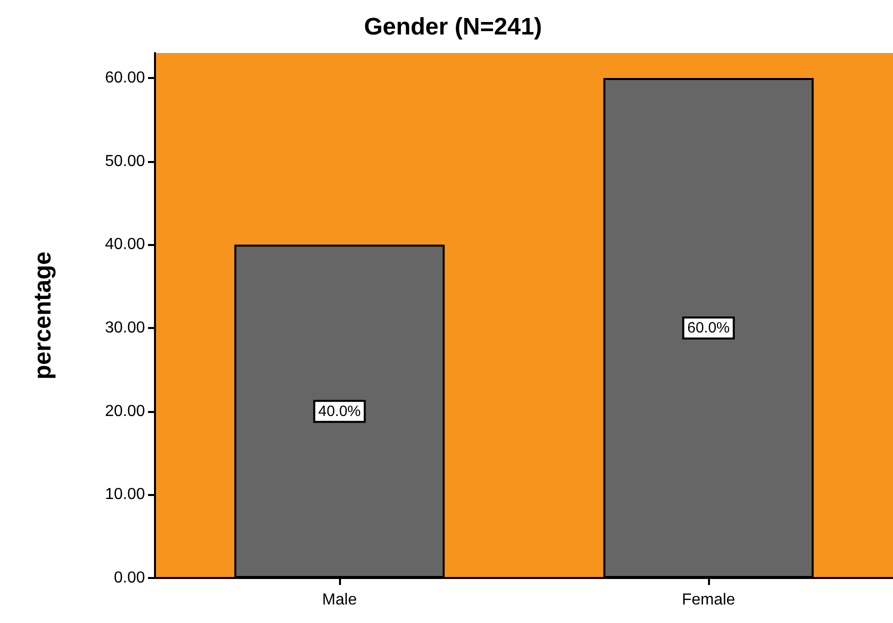 This screenshot has height=623, width=893. I want to click on y-tick-label: 40.00, so click(125, 245).